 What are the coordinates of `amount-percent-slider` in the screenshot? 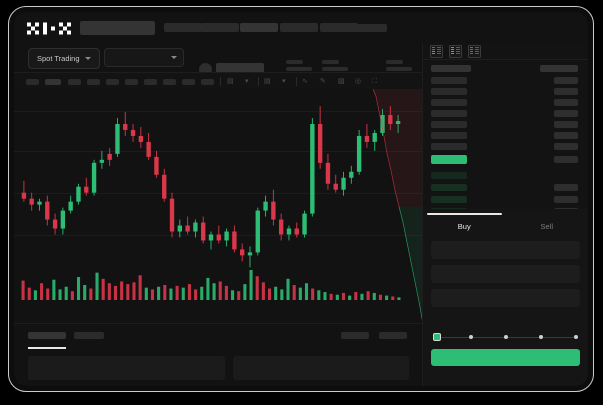 It's located at (505, 337).